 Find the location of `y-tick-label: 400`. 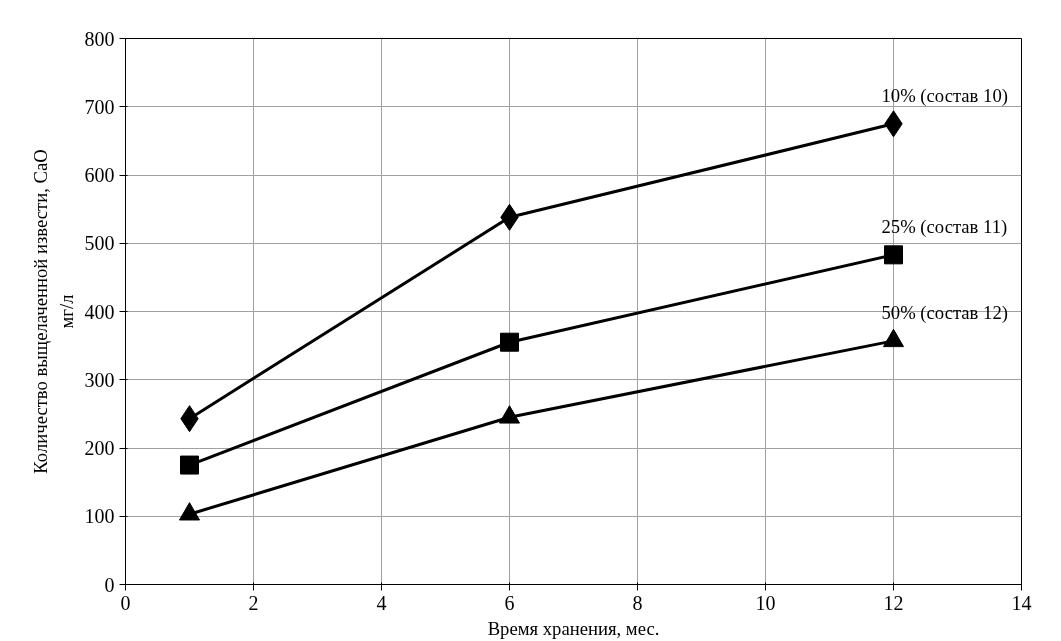

y-tick-label: 400 is located at coordinates (99, 311).